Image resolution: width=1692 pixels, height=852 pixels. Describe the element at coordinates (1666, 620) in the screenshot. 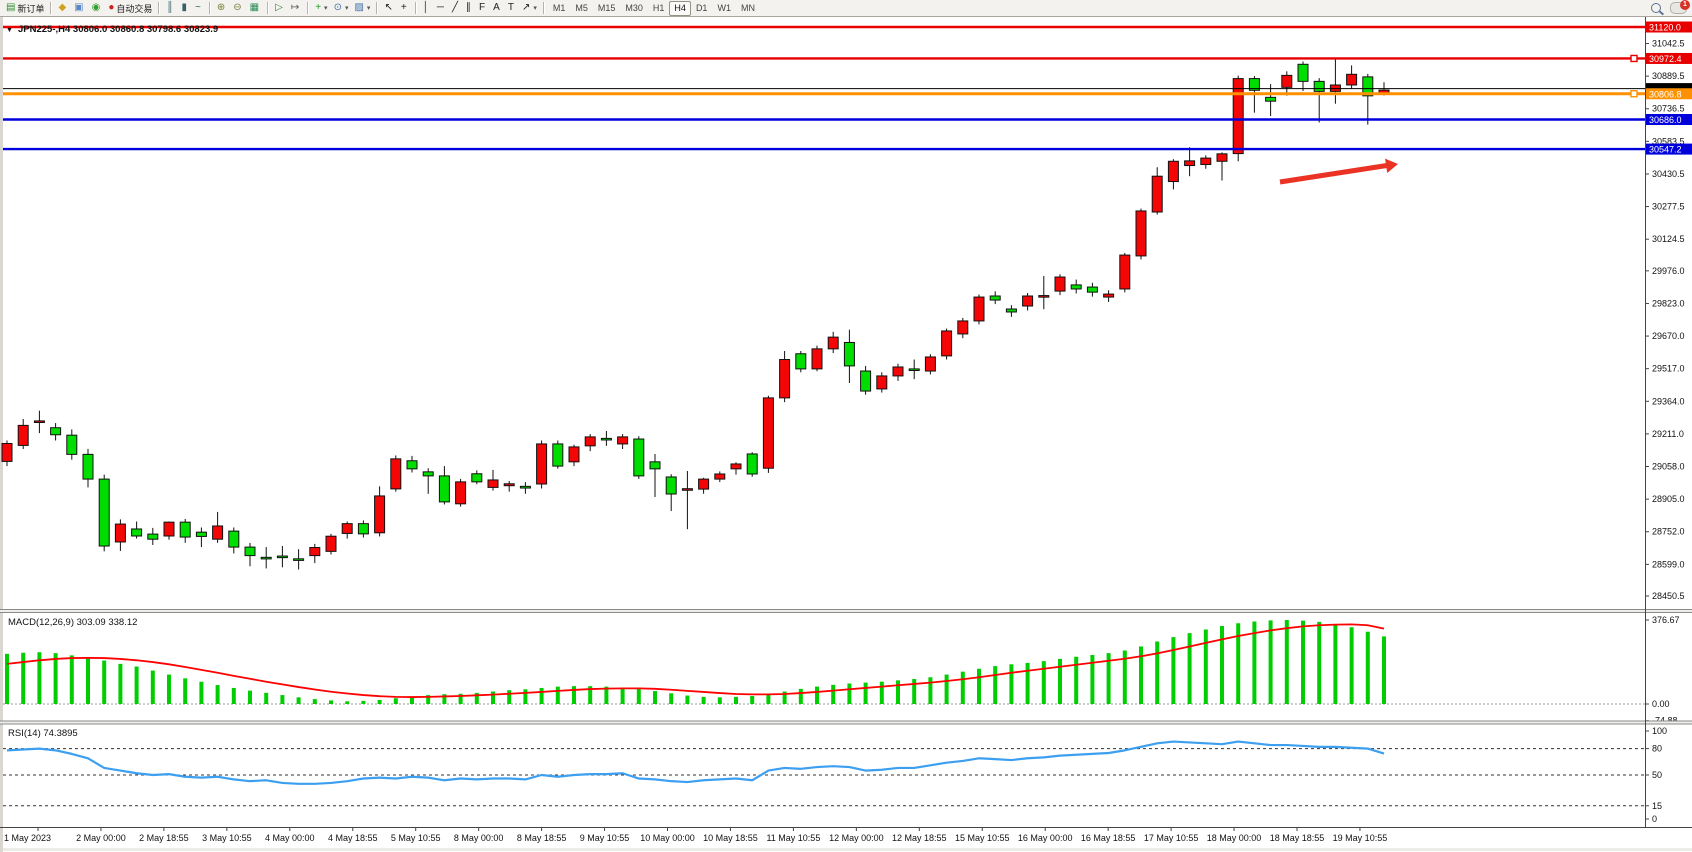

I see `svg-text: 376.67` at that location.